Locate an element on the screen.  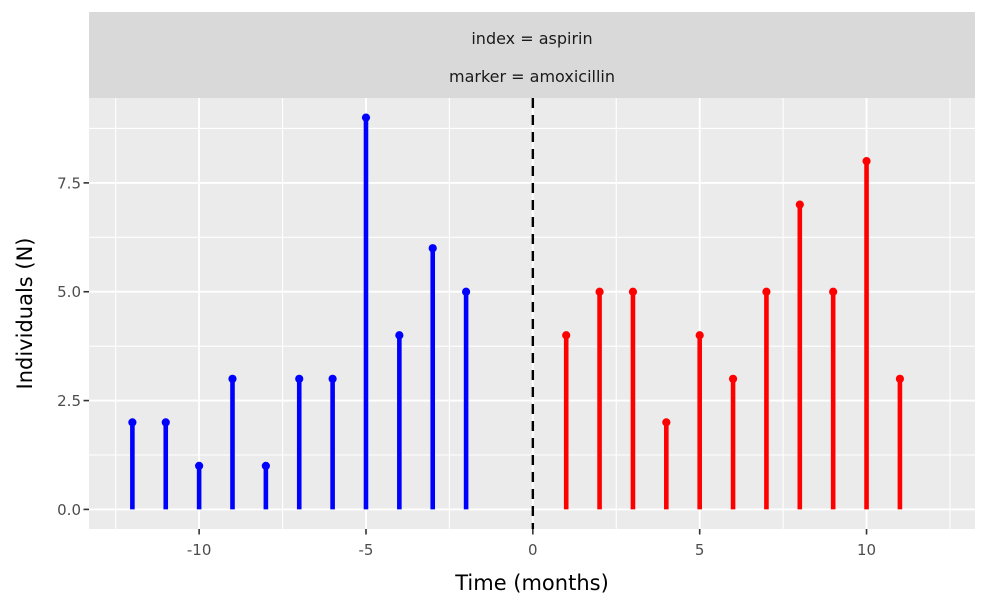
y-axis-title: Individuals (N) is located at coordinates (25, 314).